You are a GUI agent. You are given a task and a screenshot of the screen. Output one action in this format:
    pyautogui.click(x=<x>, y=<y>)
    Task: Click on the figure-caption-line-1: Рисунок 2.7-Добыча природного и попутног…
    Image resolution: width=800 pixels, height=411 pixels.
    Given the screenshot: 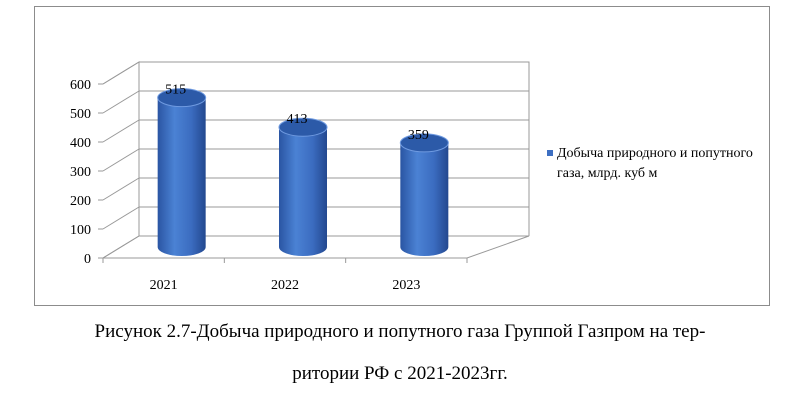 What is the action you would take?
    pyautogui.click(x=400, y=331)
    